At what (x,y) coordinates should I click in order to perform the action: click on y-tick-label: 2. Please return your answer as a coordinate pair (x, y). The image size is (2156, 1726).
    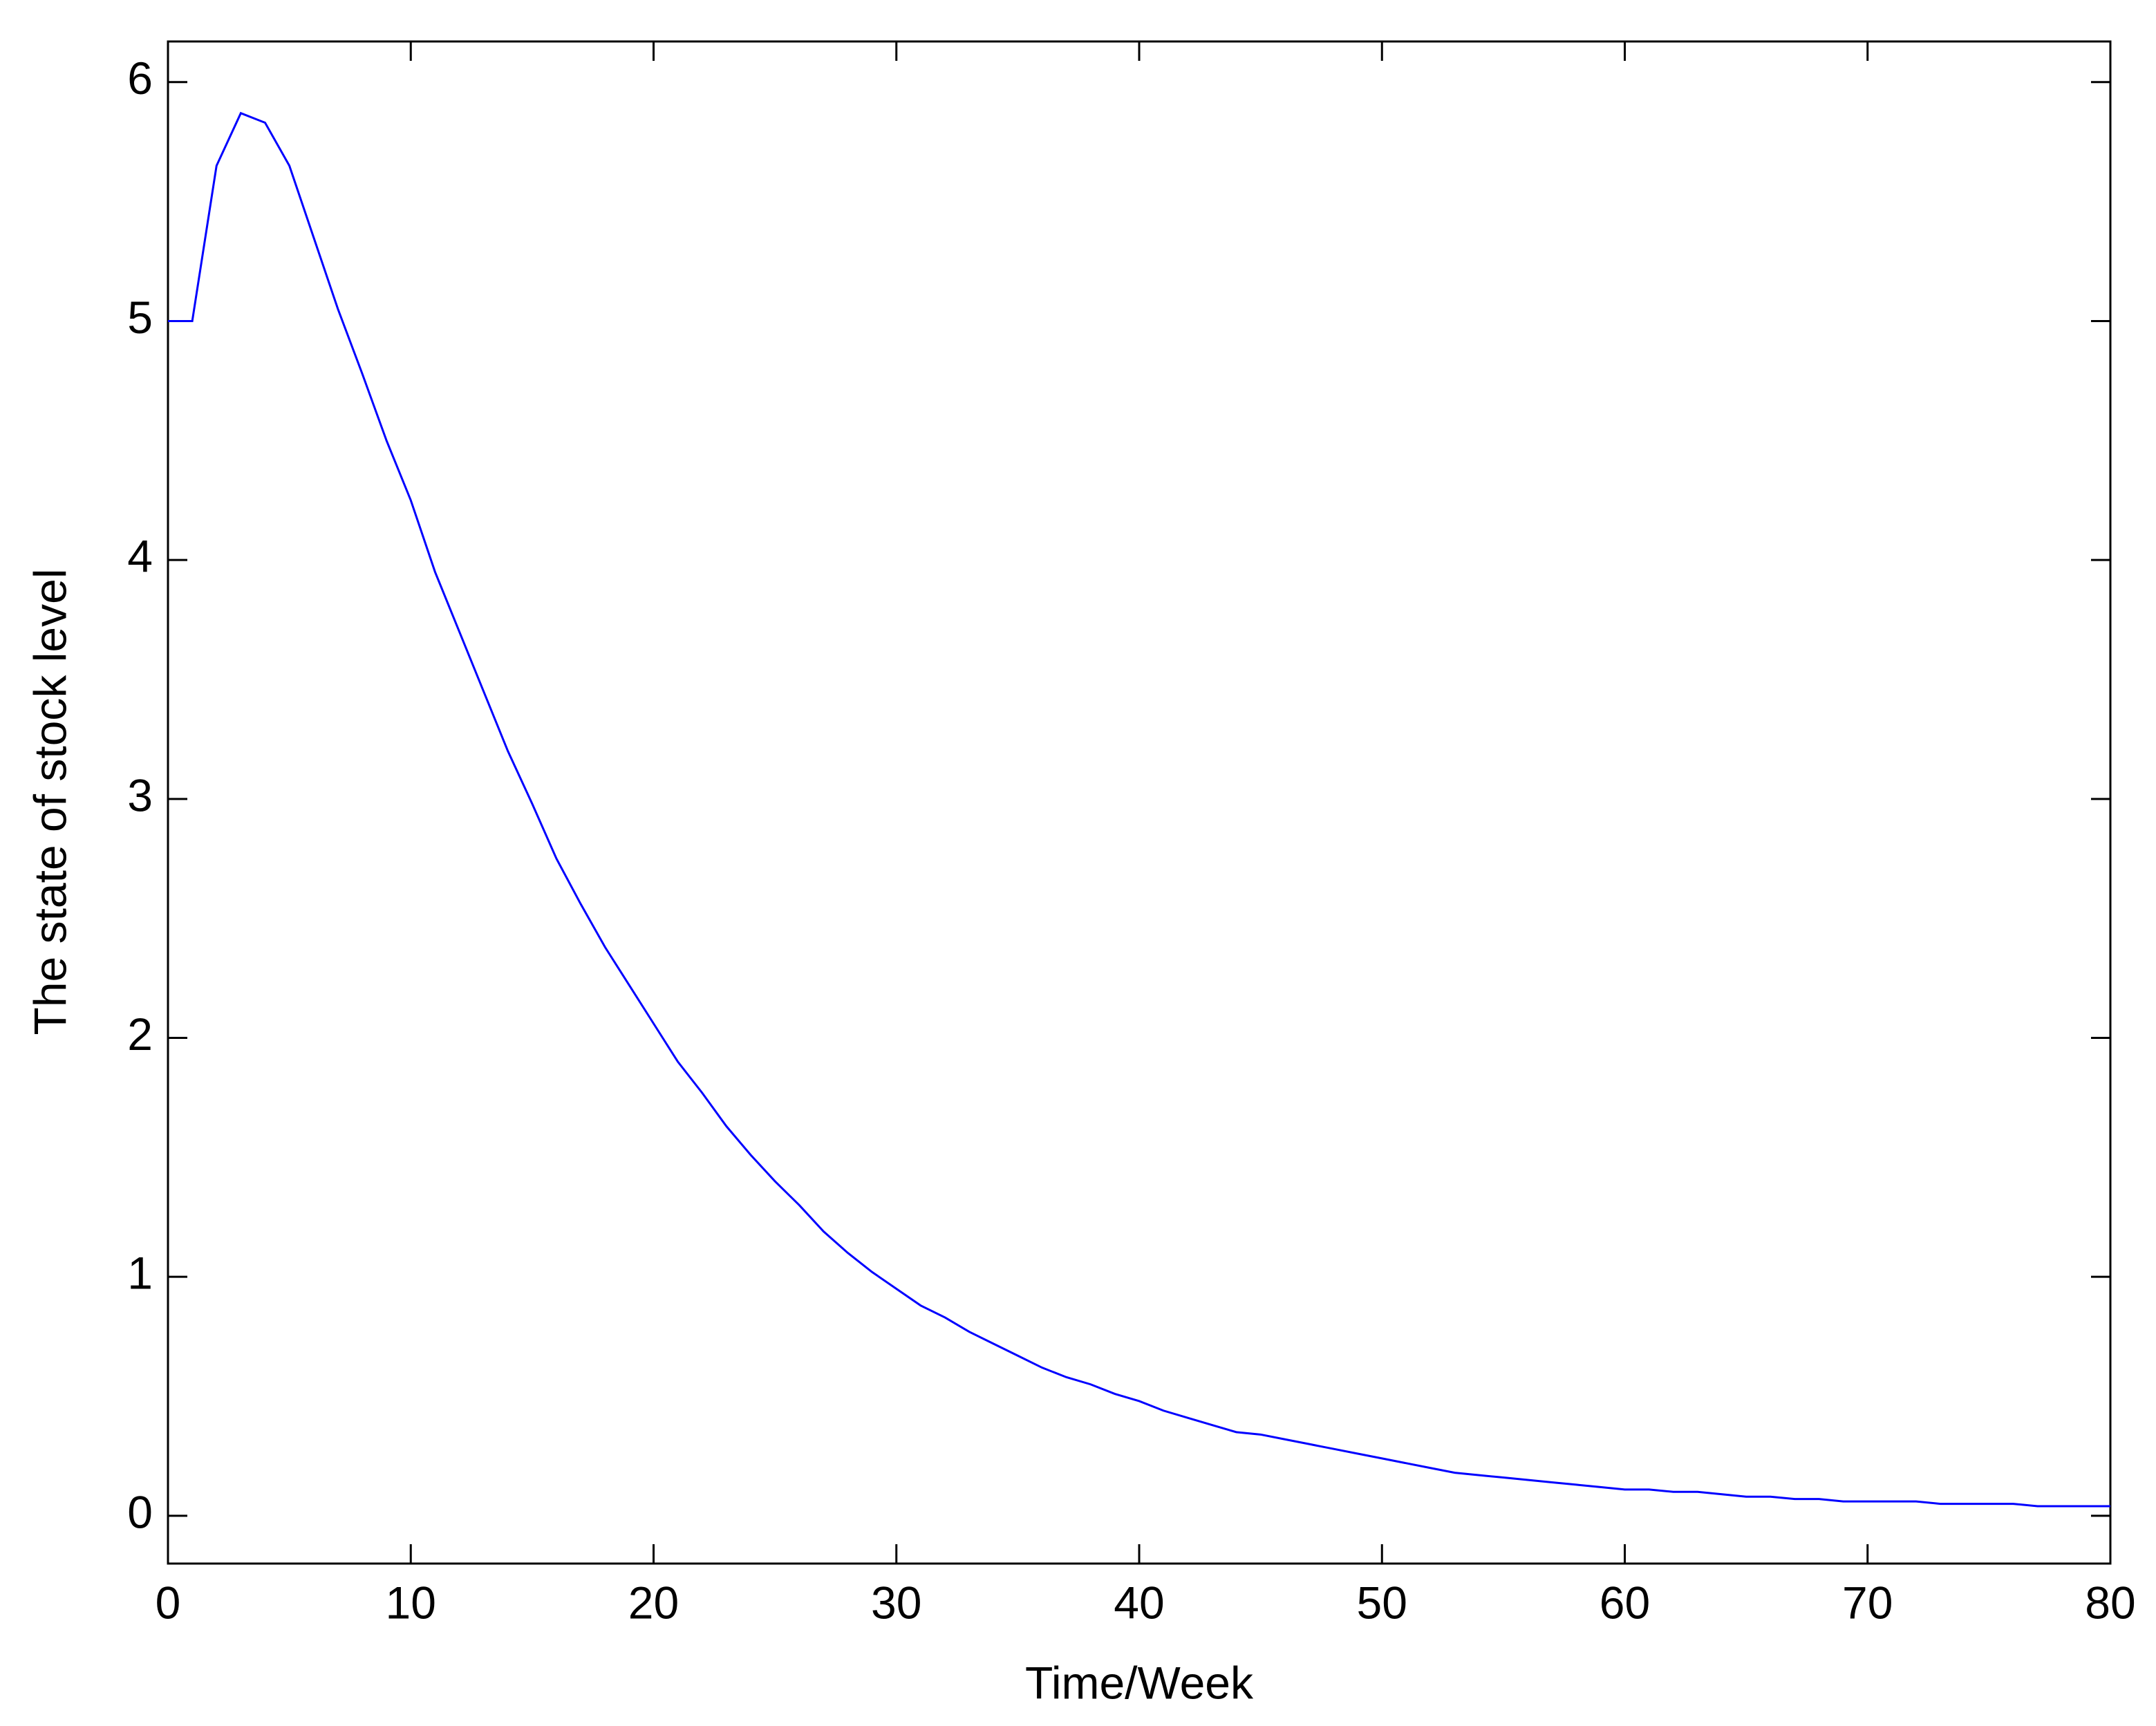
    Looking at the image, I should click on (140, 1034).